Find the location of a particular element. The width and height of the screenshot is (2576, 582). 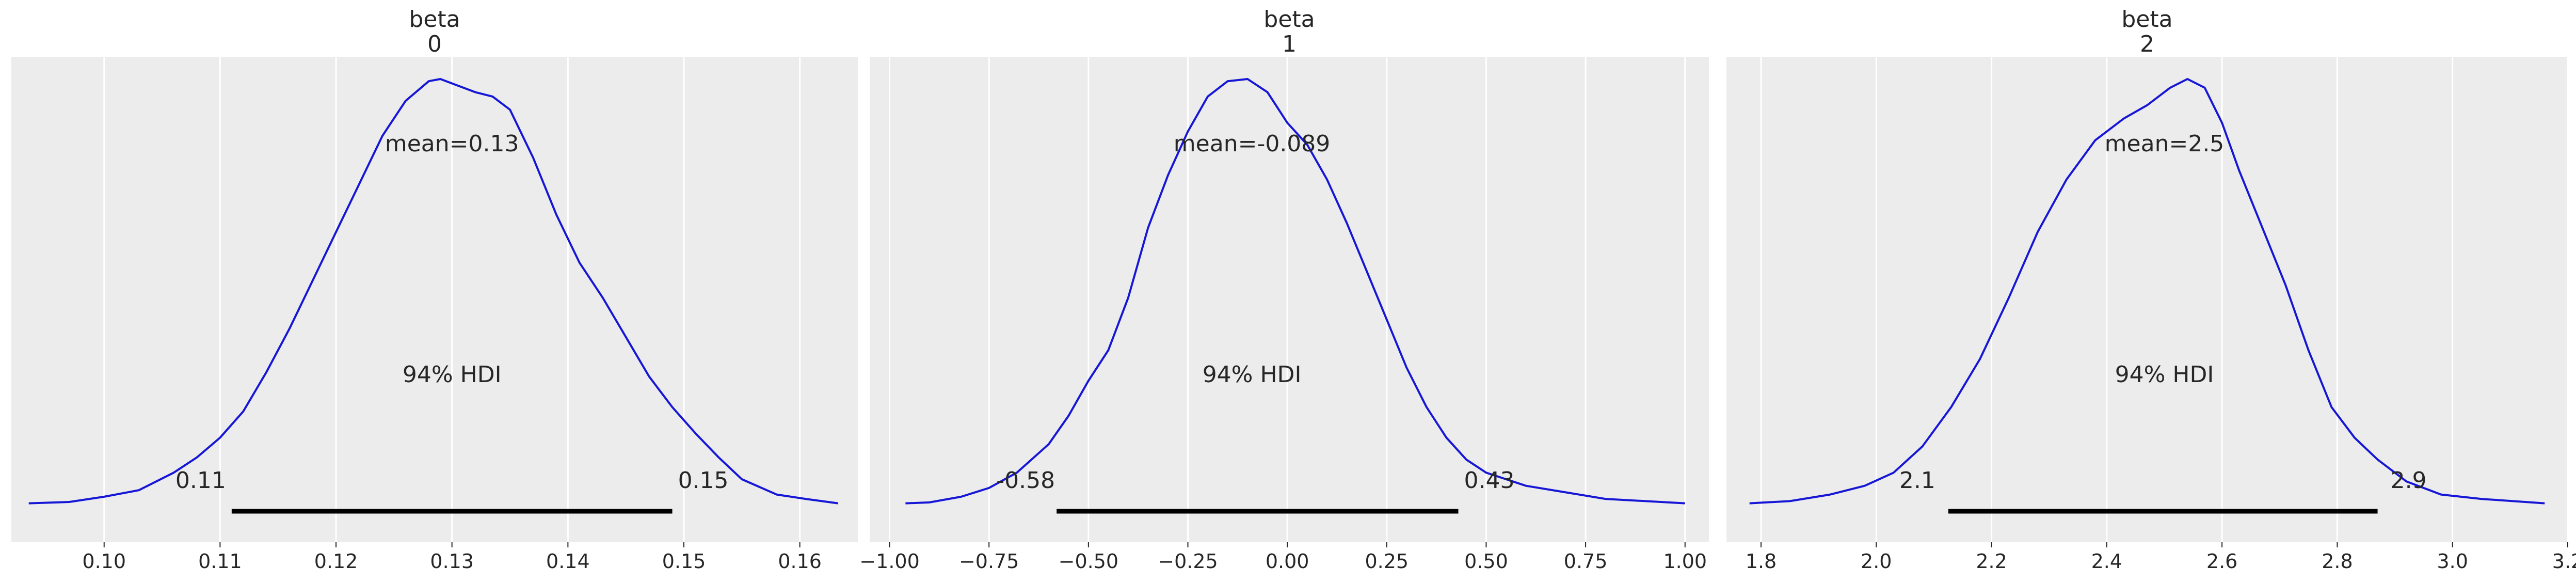

subplot-title-index: 2 is located at coordinates (2147, 44).